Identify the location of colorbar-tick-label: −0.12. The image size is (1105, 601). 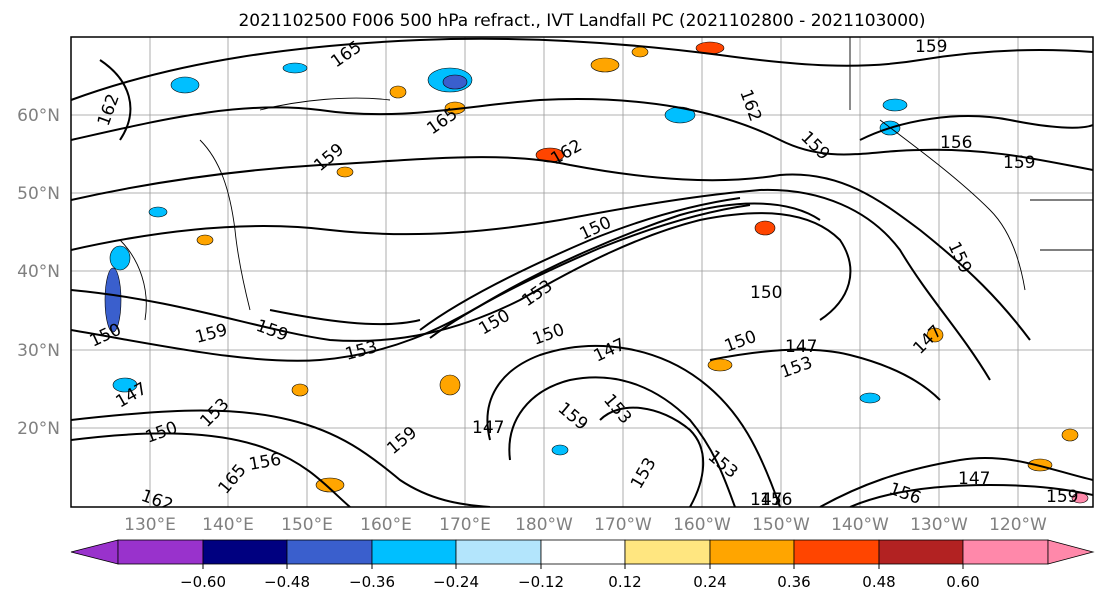
(541, 582).